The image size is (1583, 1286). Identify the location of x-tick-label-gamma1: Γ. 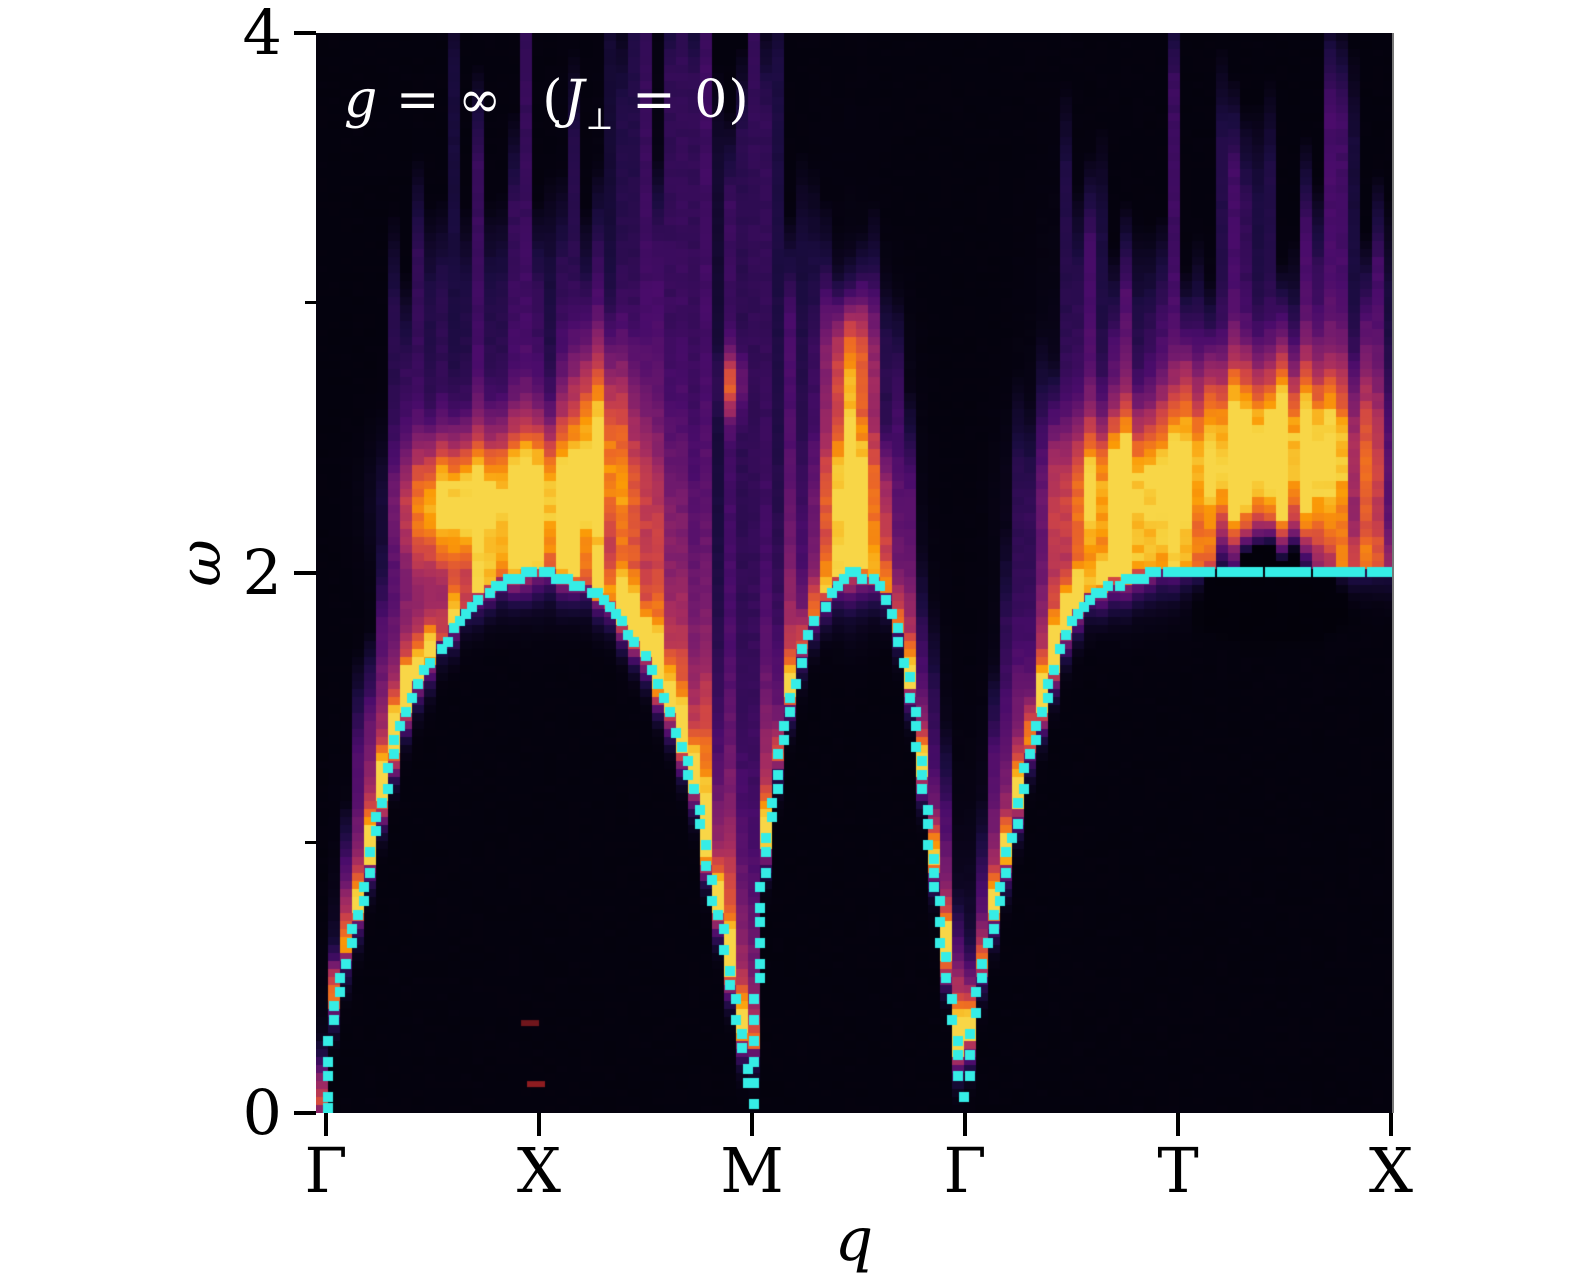
(326, 1170).